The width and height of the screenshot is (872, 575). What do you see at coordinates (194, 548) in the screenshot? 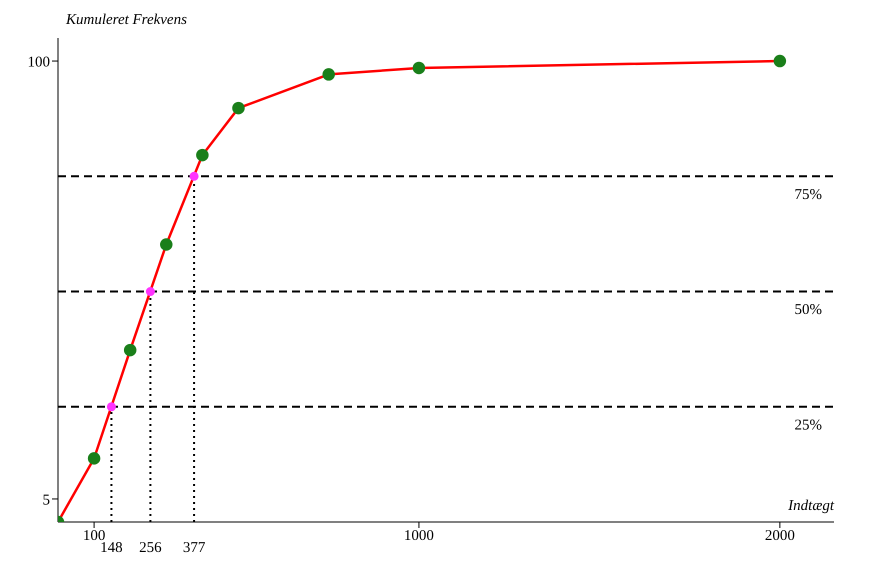
I see `annotation: 377` at bounding box center [194, 548].